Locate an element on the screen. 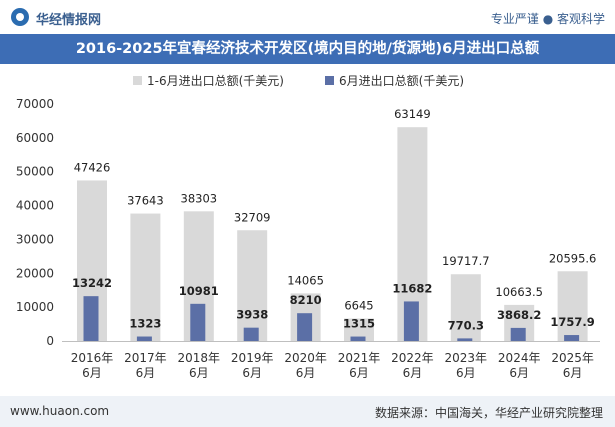 The height and width of the screenshot is (427, 615). data-label-month: 3938 is located at coordinates (252, 315).